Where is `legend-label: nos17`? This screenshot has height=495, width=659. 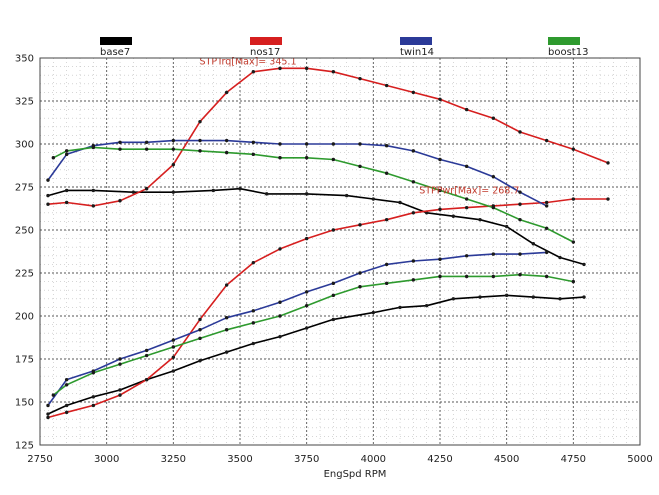 legend-label: nos17 is located at coordinates (265, 52).